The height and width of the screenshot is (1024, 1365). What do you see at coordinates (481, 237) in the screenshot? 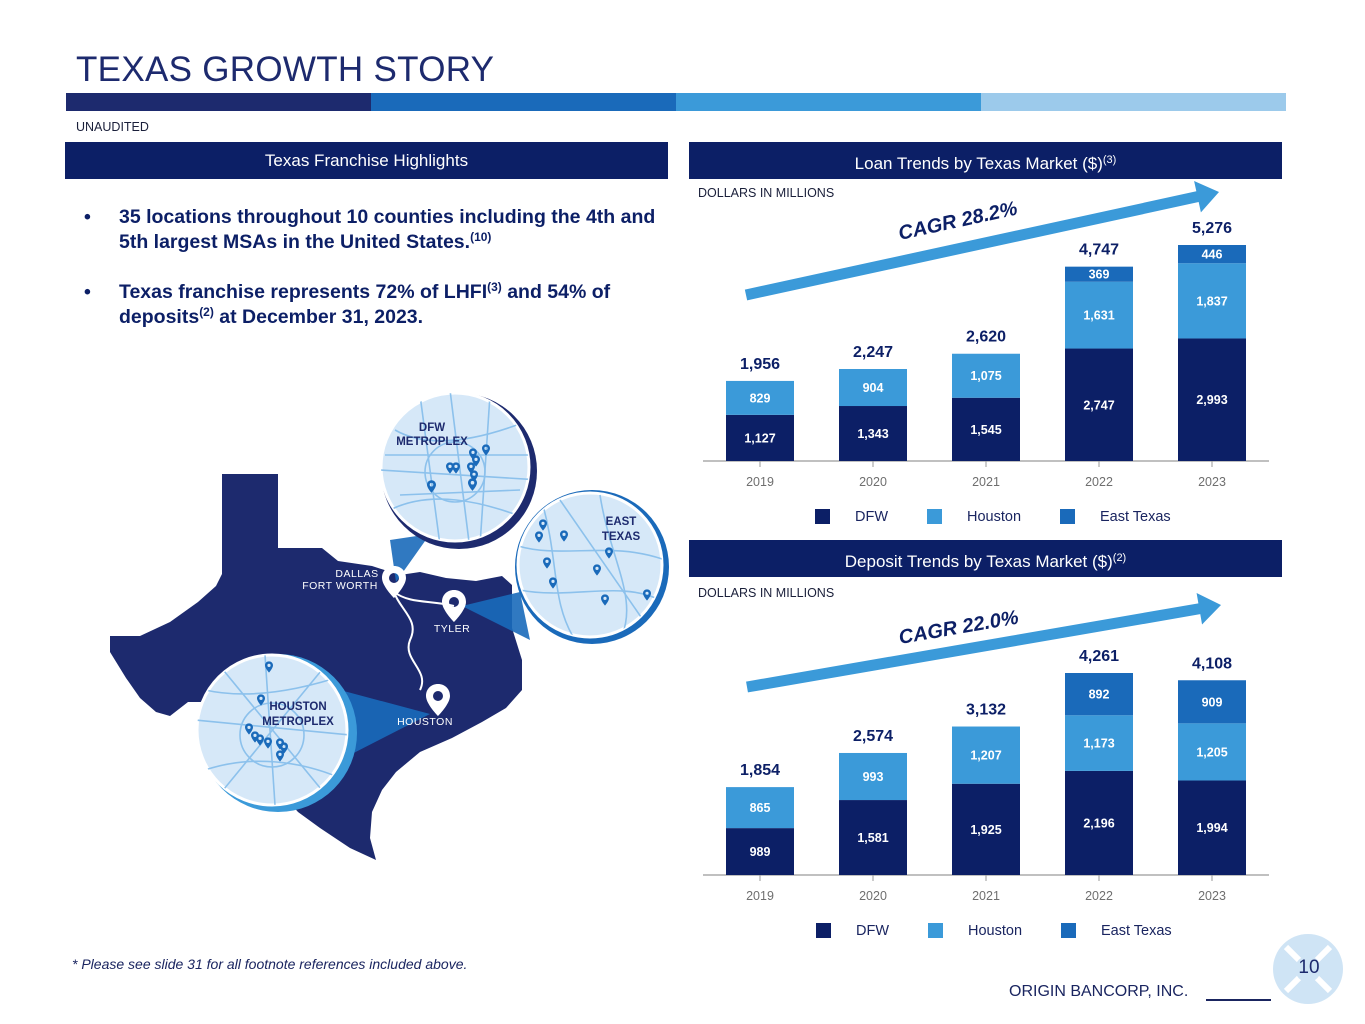
I see `bullet-1-ref: (10)` at bounding box center [481, 237].